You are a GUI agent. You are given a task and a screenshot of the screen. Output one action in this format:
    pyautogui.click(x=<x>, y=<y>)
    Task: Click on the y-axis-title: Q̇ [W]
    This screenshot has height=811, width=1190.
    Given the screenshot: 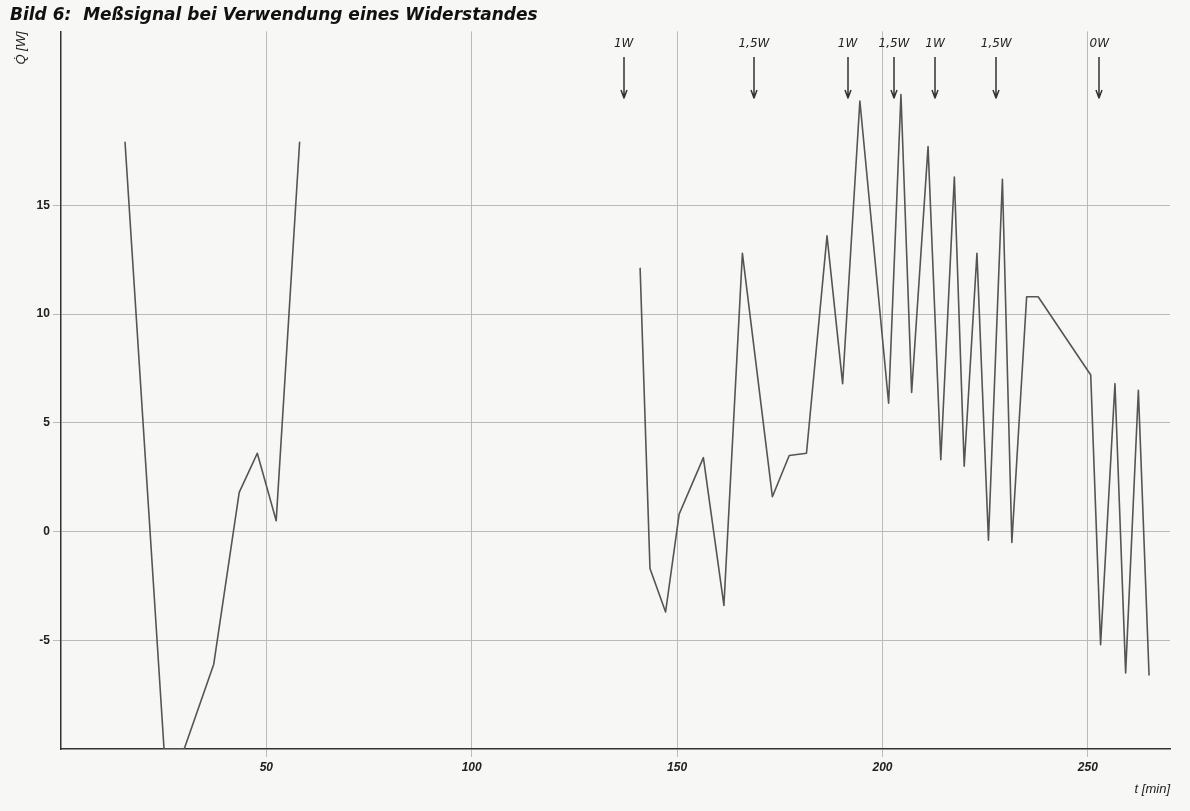 What is the action you would take?
    pyautogui.click(x=21, y=48)
    